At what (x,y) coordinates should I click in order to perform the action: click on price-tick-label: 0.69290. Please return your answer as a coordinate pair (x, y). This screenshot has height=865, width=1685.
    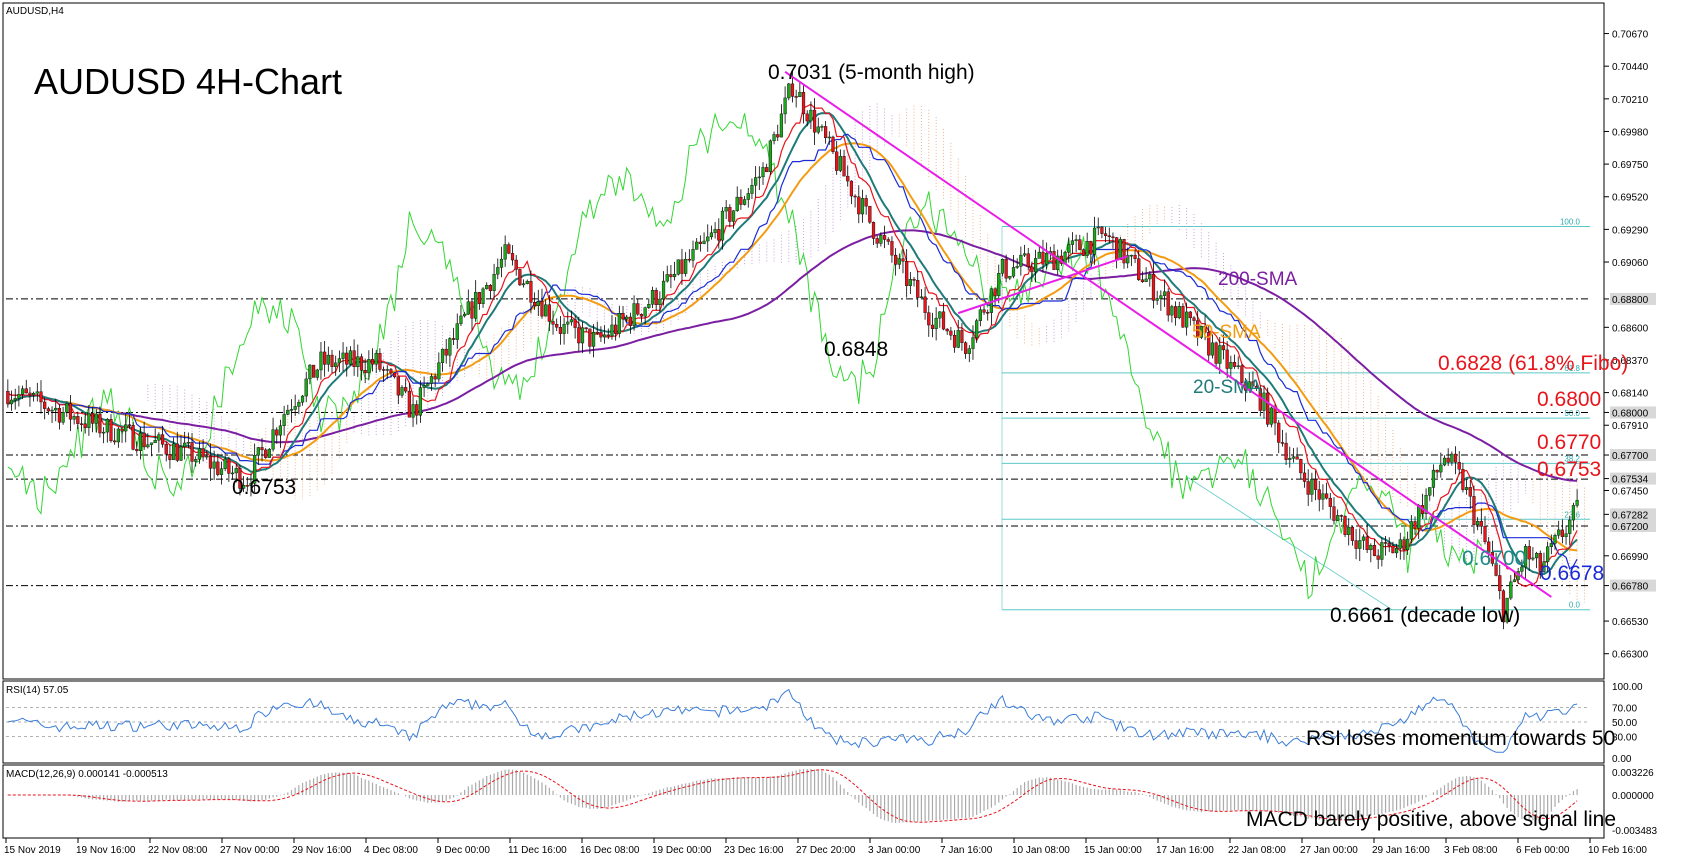
    Looking at the image, I should click on (1630, 230).